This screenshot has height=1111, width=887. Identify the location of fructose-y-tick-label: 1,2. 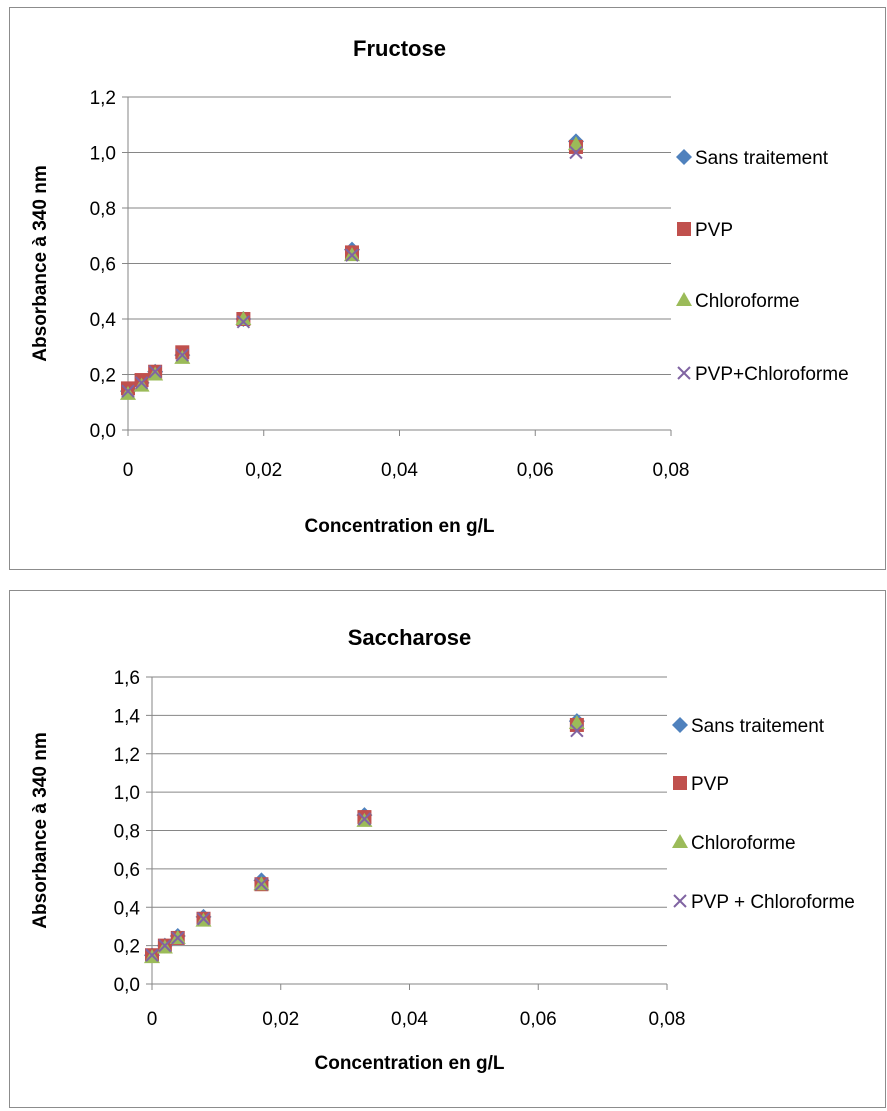
(103, 98).